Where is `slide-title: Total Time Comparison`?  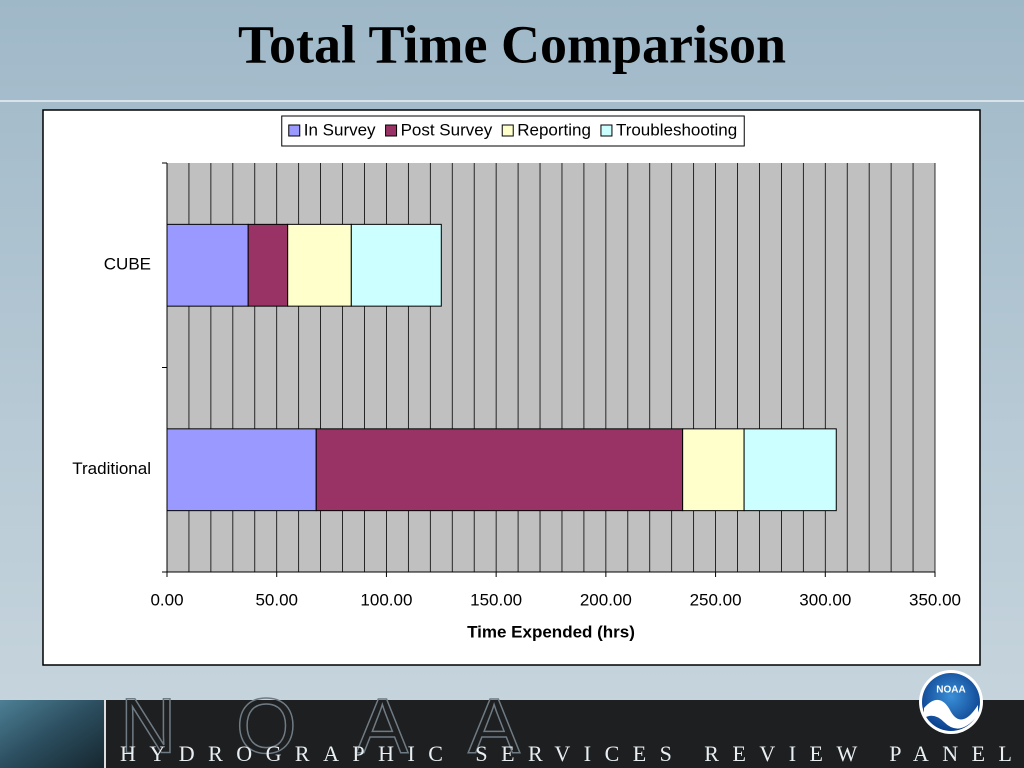
slide-title: Total Time Comparison is located at coordinates (512, 44).